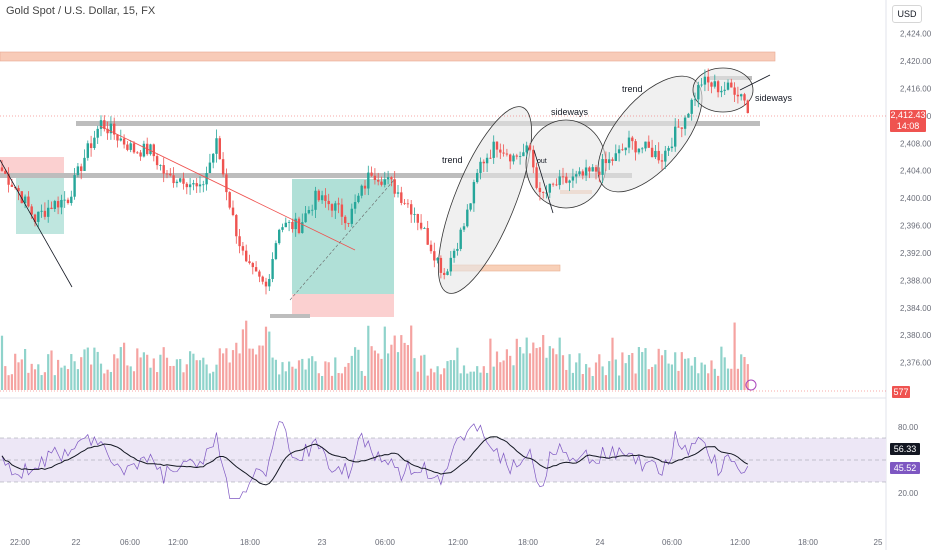 This screenshot has height=550, width=932. Describe the element at coordinates (774, 98) in the screenshot. I see `annotation-sideways2: sideways` at that location.